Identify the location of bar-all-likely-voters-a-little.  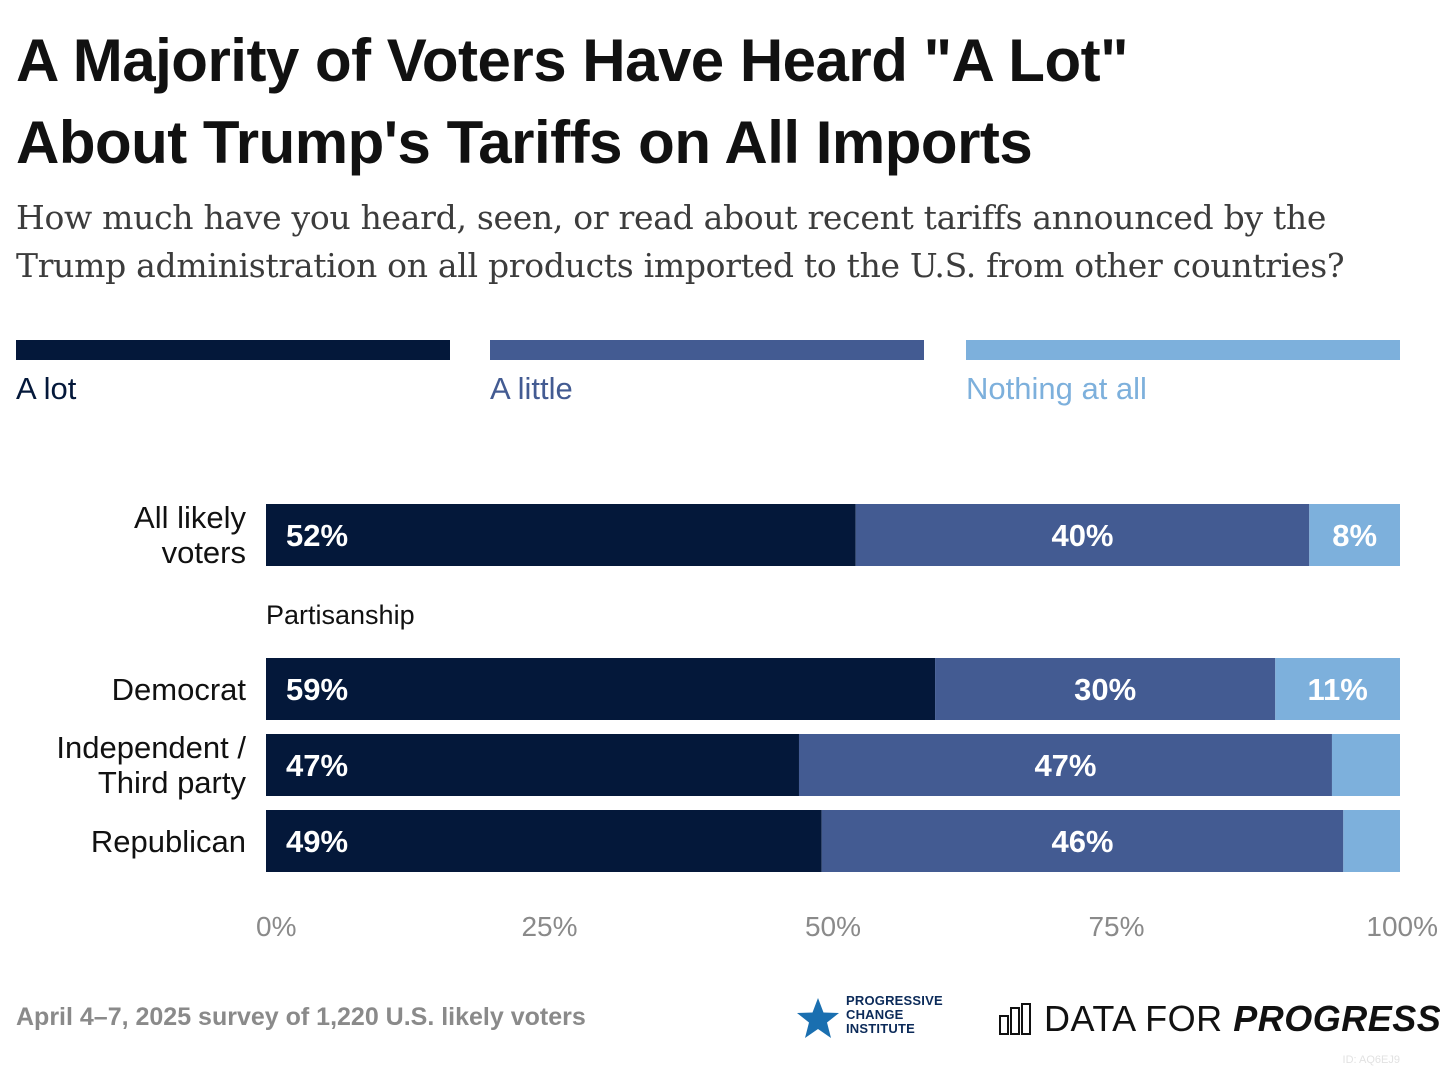
(1082, 535).